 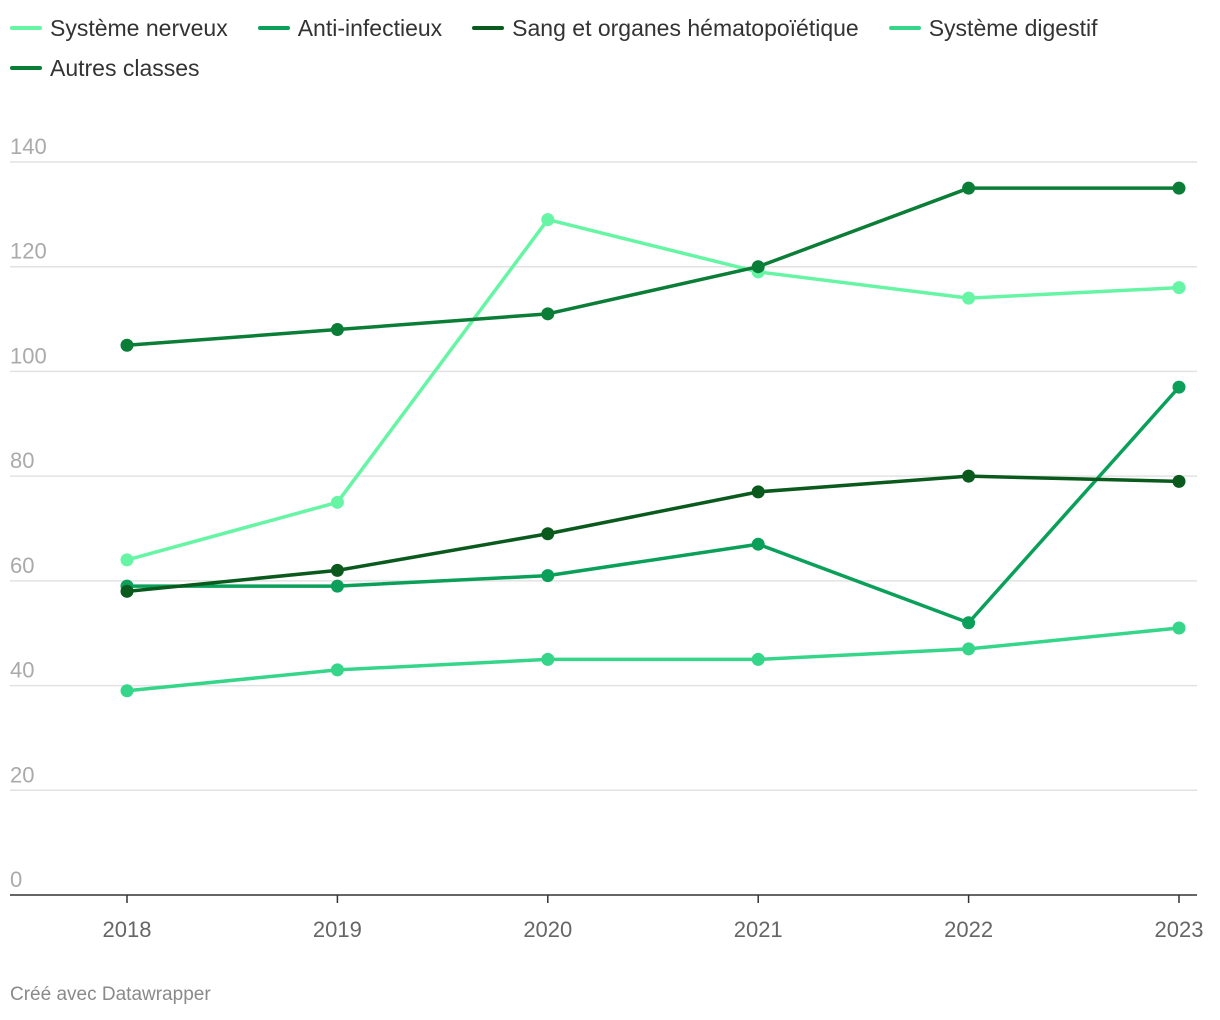 What do you see at coordinates (969, 476) in the screenshot?
I see `series-2-point-2022` at bounding box center [969, 476].